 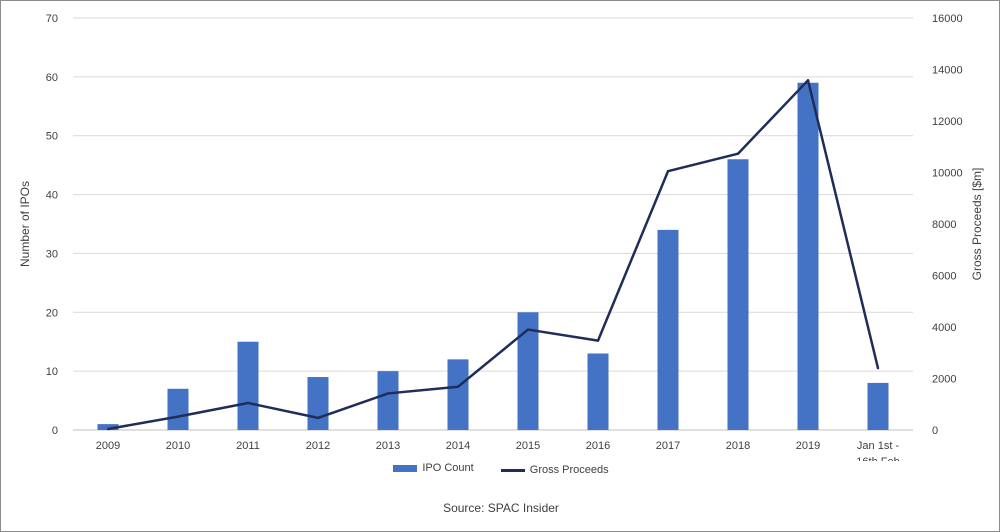 What do you see at coordinates (944, 328) in the screenshot?
I see `y2-tick-label: 4000` at bounding box center [944, 328].